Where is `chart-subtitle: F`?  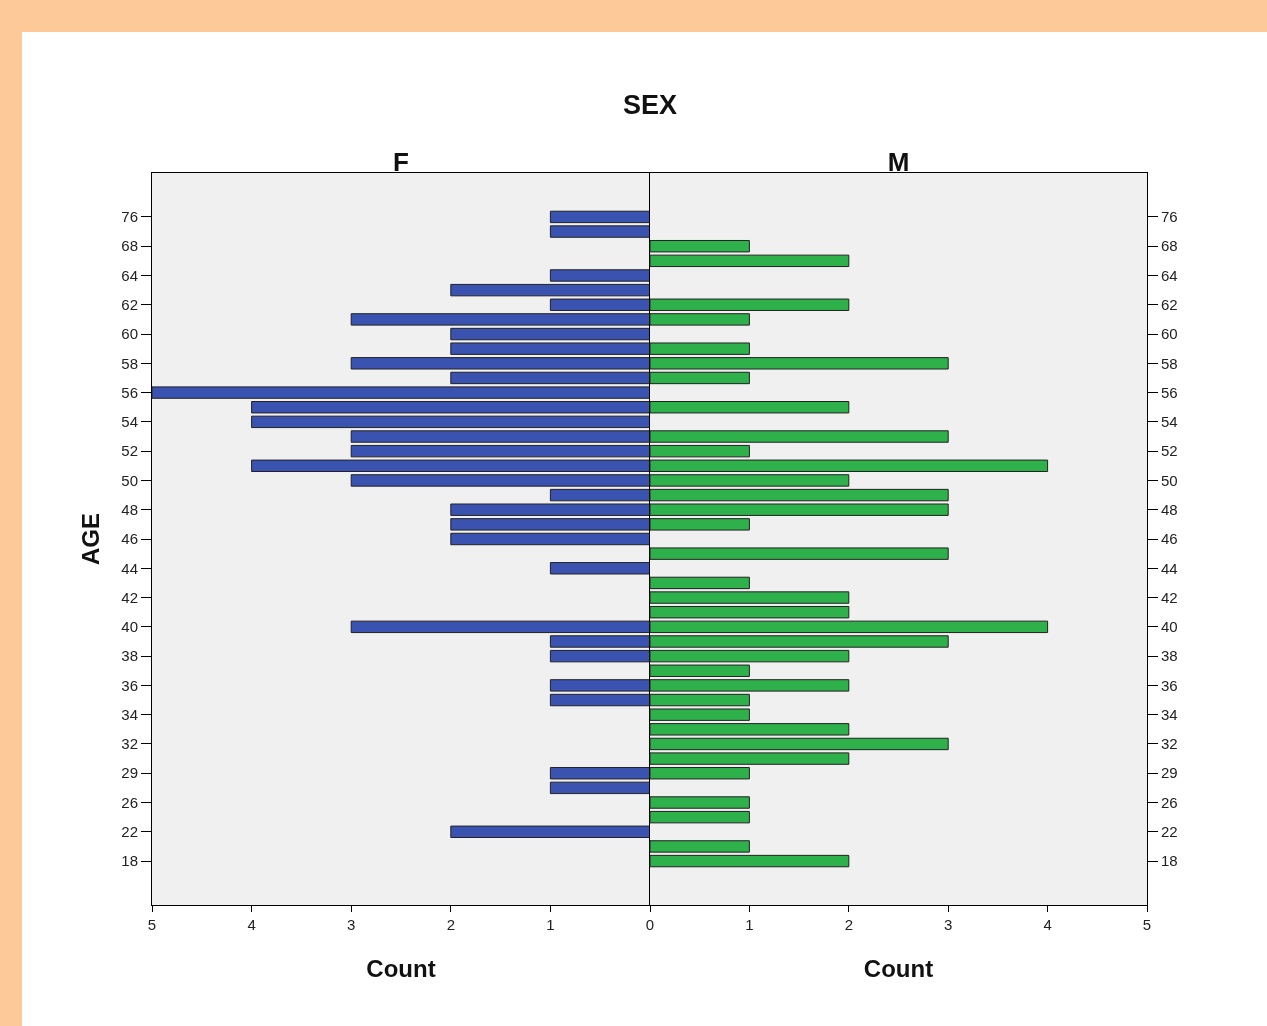
chart-subtitle: F is located at coordinates (401, 162).